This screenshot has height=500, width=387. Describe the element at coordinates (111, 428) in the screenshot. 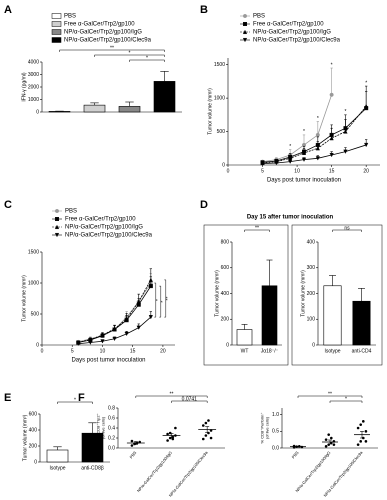

I see `y-tick-label: 0.4` at that location.